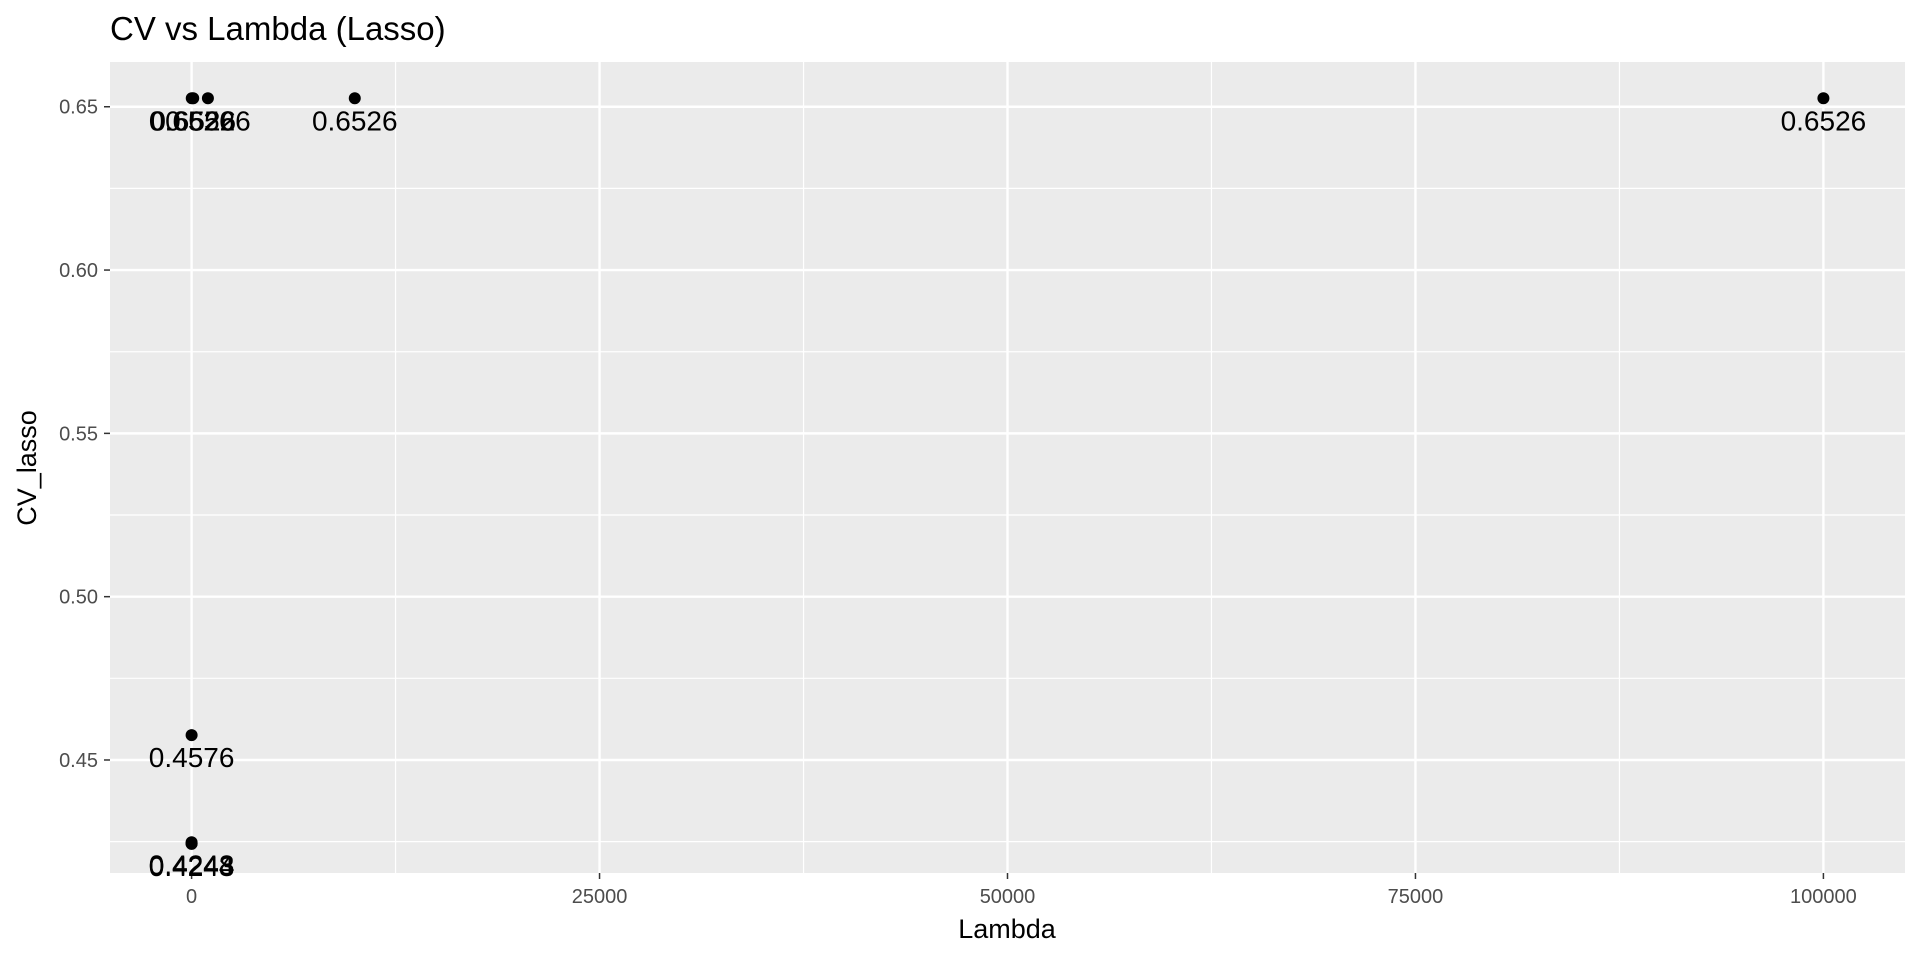 This screenshot has height=960, width=1920. I want to click on chart-title: CV vs Lambda (Lasso), so click(278, 28).